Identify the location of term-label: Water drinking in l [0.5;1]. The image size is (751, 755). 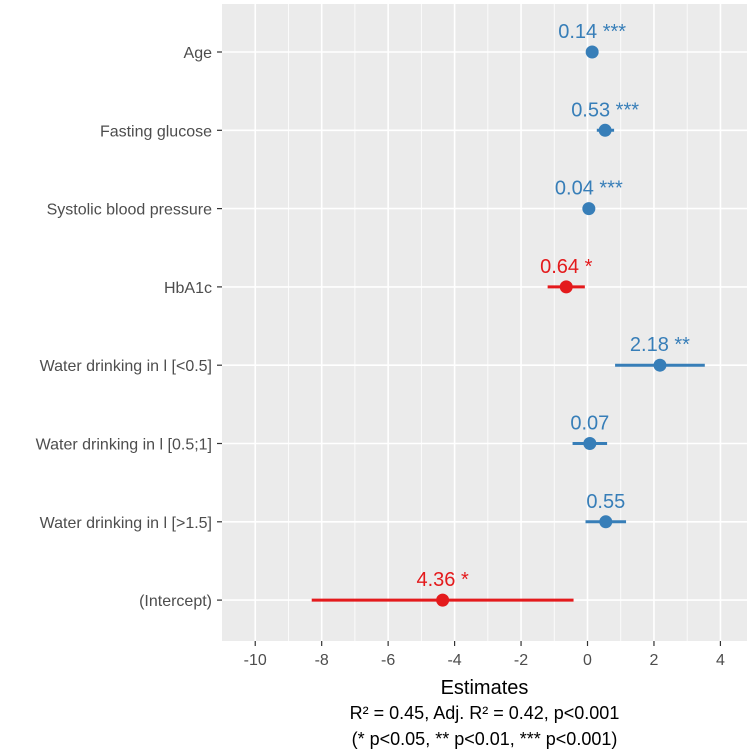
(124, 445).